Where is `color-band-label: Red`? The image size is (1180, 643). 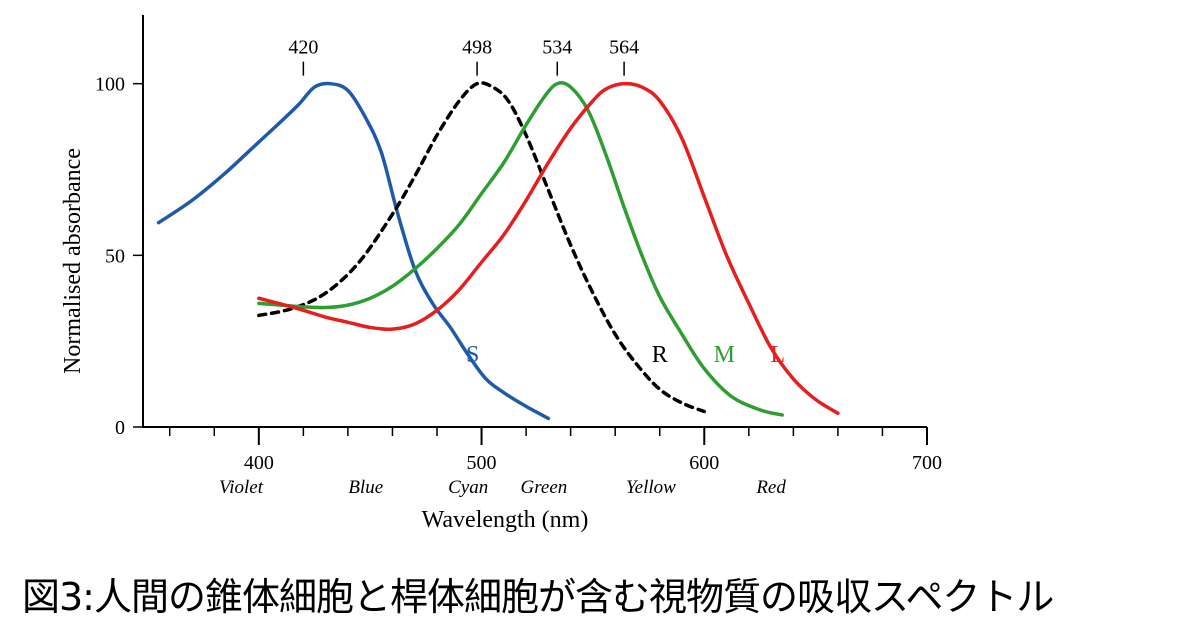
color-band-label: Red is located at coordinates (770, 487).